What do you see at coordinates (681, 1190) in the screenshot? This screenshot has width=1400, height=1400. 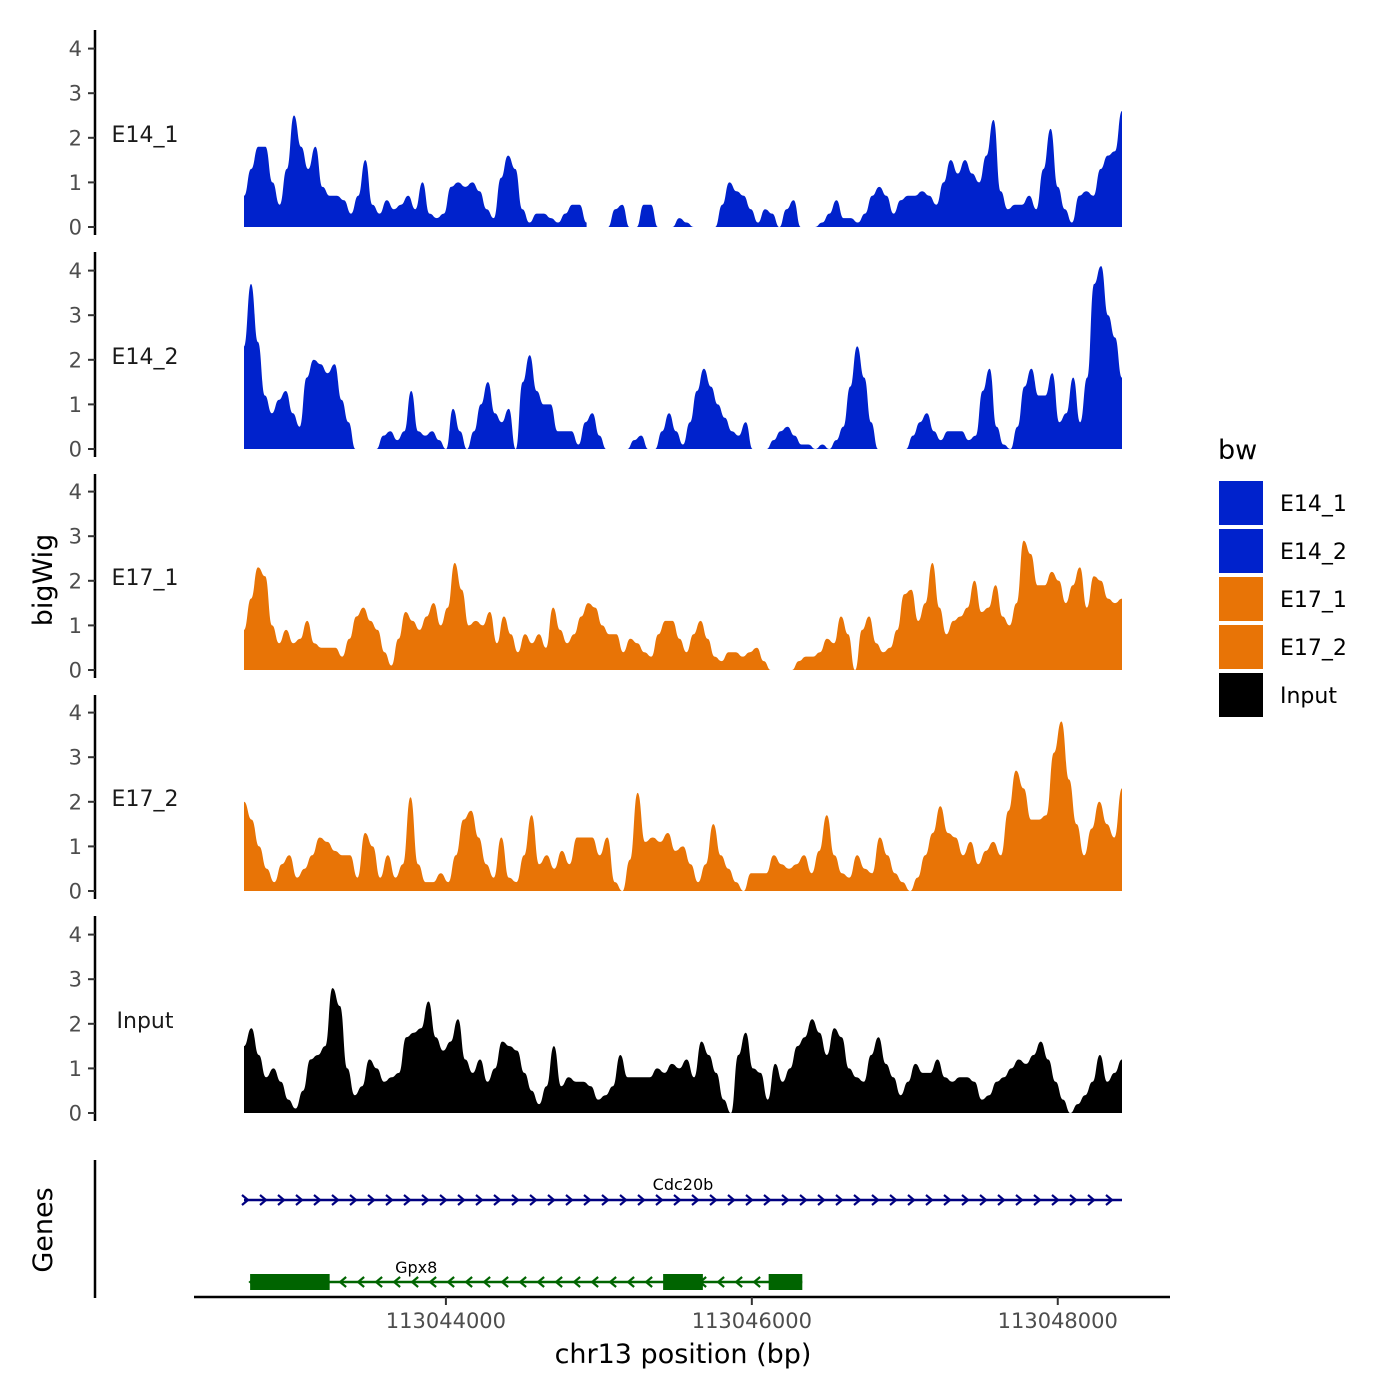 I see `gene-Cdc20b: Cdc20b` at bounding box center [681, 1190].